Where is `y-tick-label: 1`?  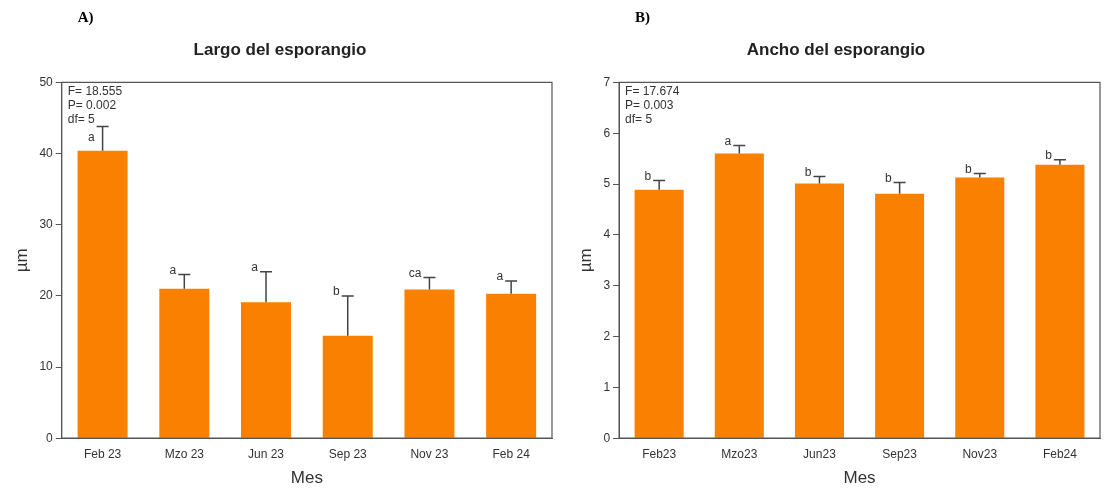 y-tick-label: 1 is located at coordinates (607, 386).